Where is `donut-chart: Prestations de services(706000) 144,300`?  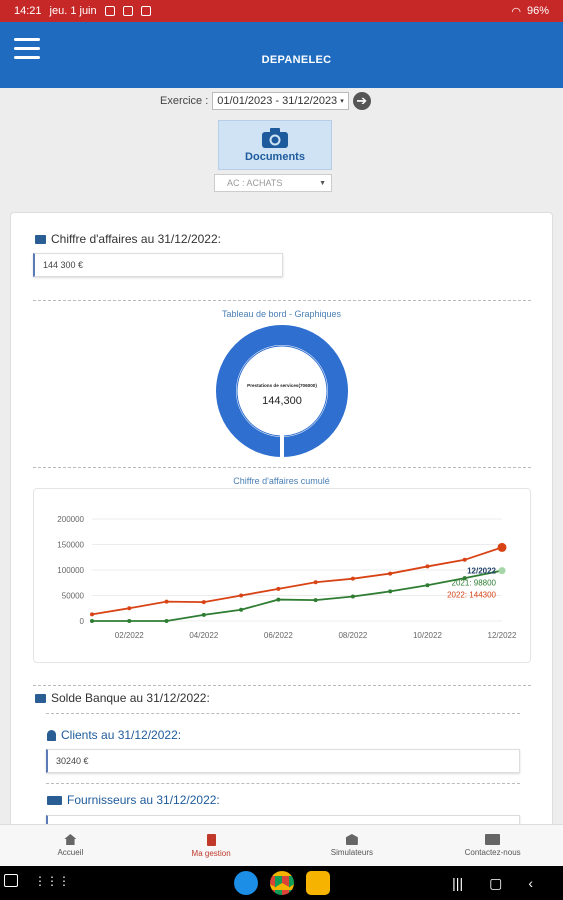
donut-chart: Prestations de services(706000) 144,300 is located at coordinates (282, 391).